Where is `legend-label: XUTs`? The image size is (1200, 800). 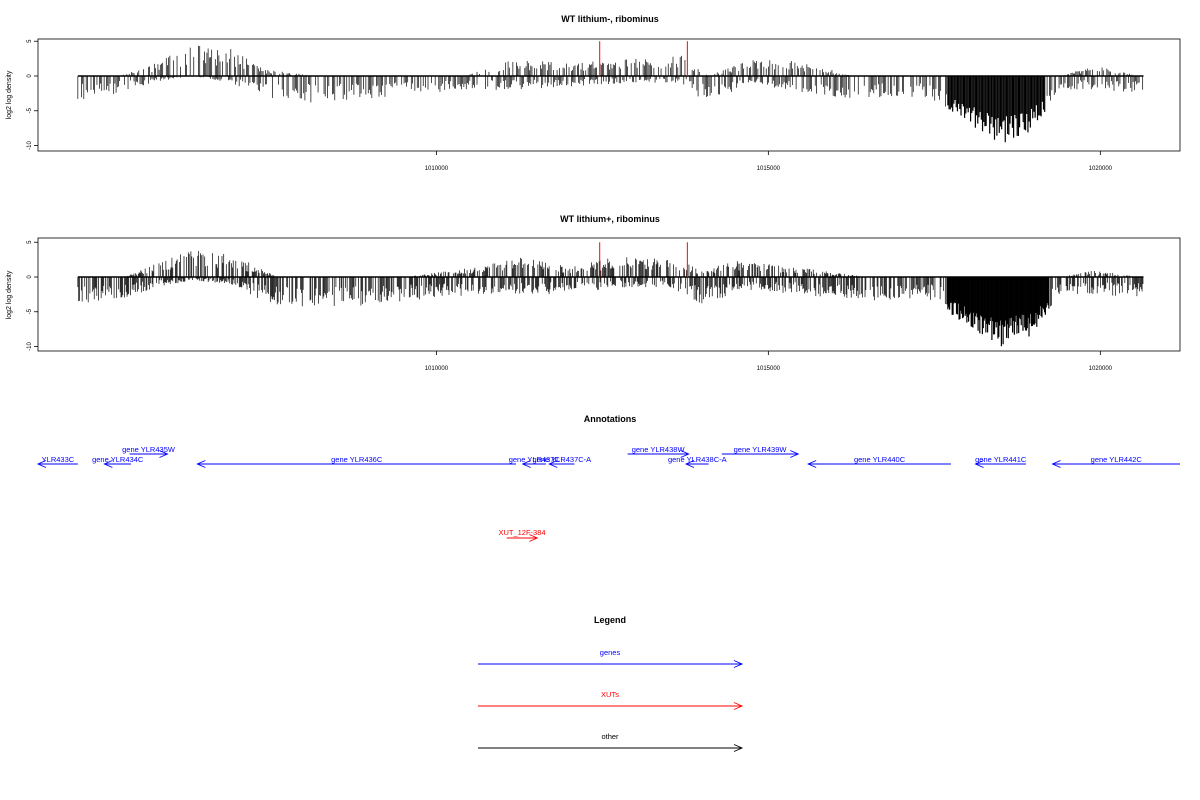 legend-label: XUTs is located at coordinates (610, 694).